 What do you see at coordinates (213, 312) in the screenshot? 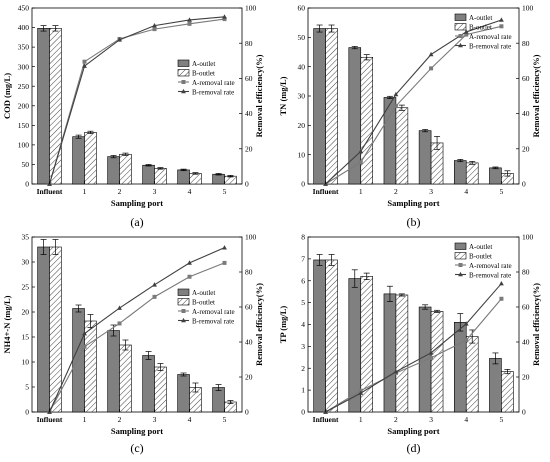
I see `legend-label: A-removal rate` at bounding box center [213, 312].